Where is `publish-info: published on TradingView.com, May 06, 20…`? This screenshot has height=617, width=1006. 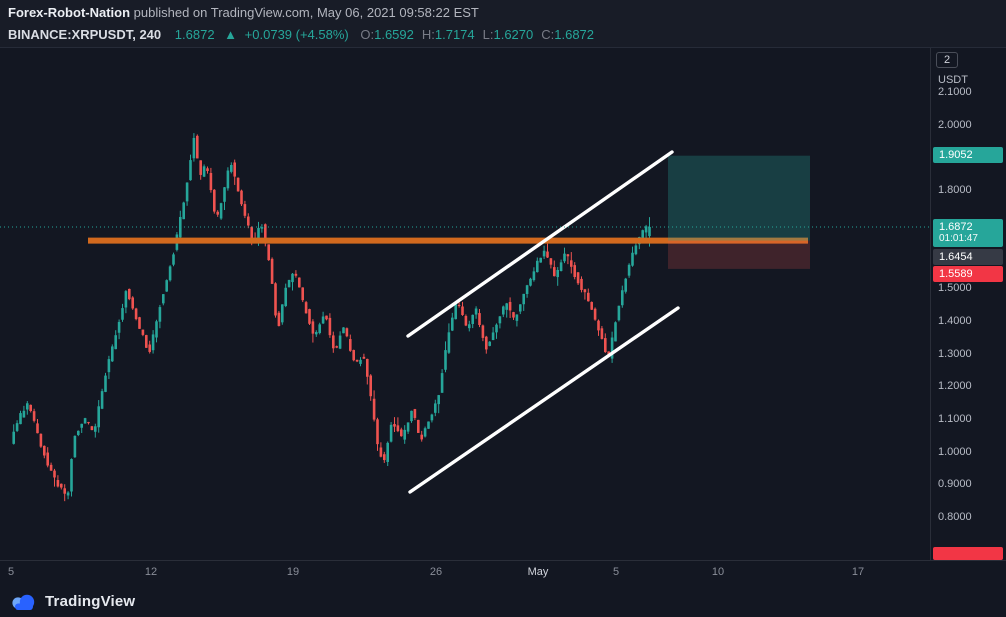 publish-info: published on TradingView.com, May 06, 20… is located at coordinates (304, 12).